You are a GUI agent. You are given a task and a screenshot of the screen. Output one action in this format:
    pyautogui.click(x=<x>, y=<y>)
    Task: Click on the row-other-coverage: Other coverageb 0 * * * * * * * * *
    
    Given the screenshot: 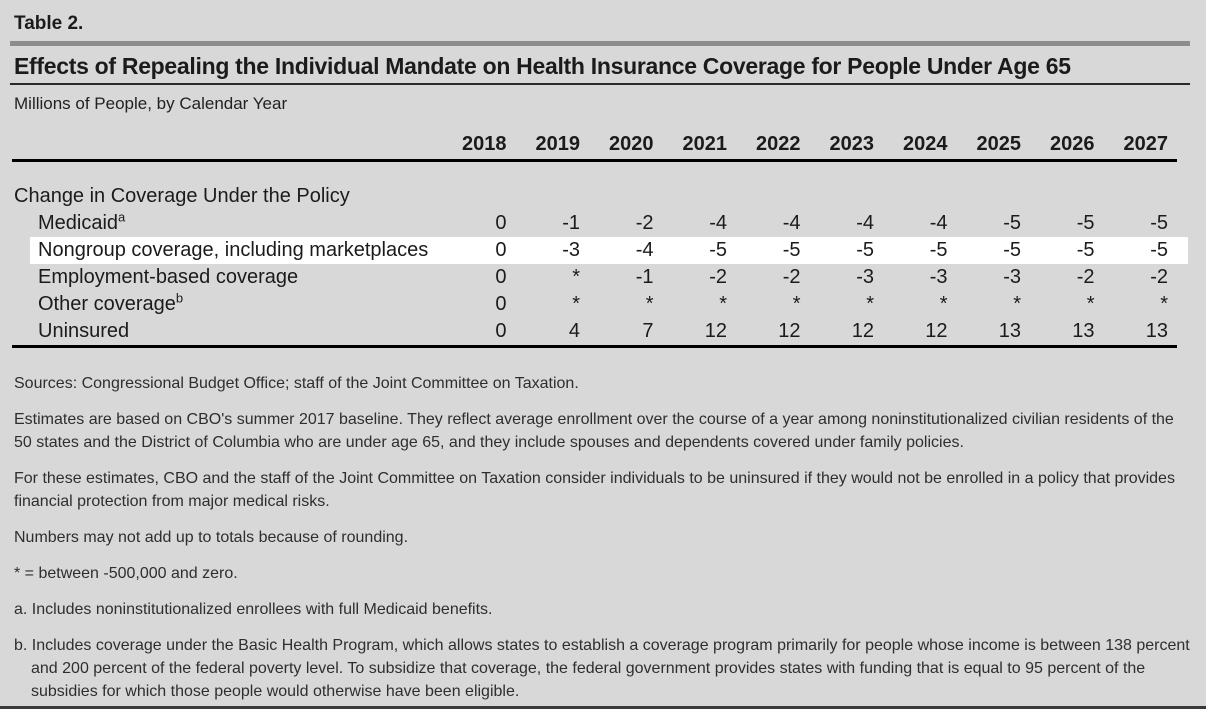 What is the action you would take?
    pyautogui.click(x=603, y=304)
    